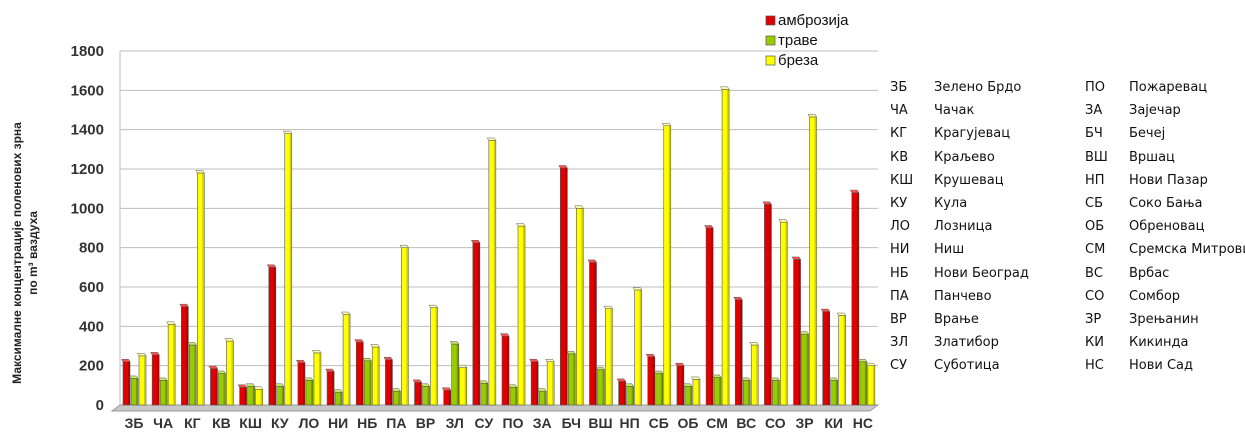 The width and height of the screenshot is (1245, 433). I want to click on y-tick-label: 1000, so click(87, 208).